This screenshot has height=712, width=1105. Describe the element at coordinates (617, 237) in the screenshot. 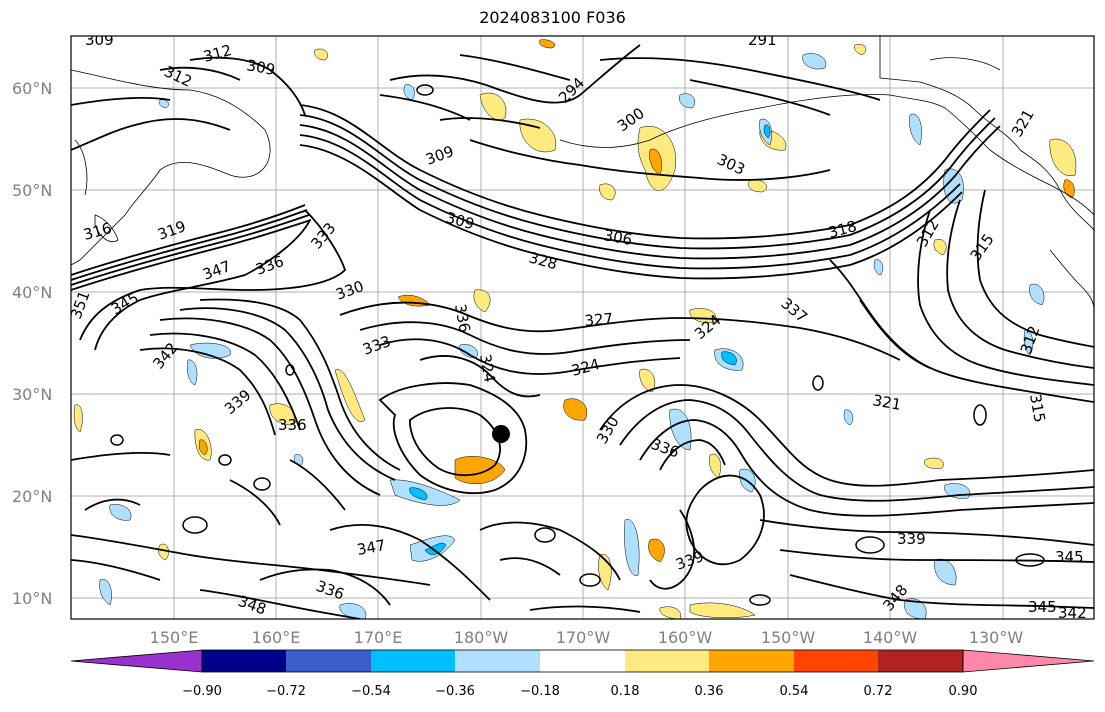

I see `contour-label: 306` at that location.